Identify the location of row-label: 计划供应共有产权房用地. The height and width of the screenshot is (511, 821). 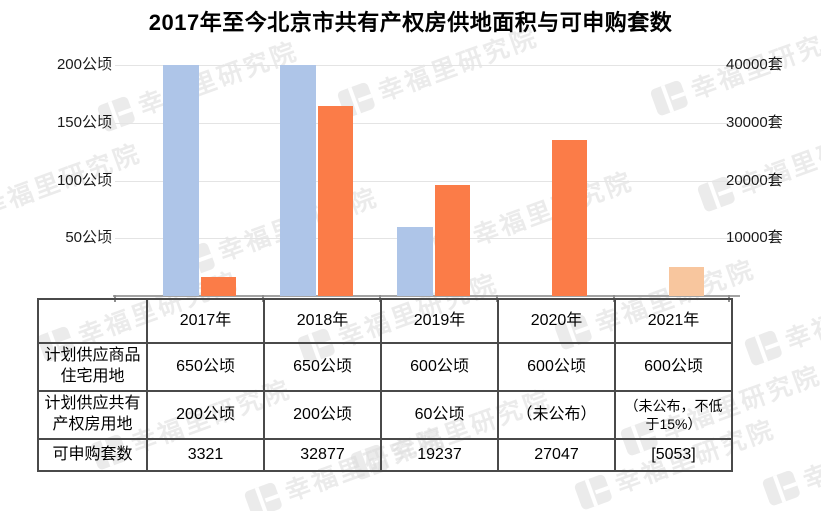
(92, 415).